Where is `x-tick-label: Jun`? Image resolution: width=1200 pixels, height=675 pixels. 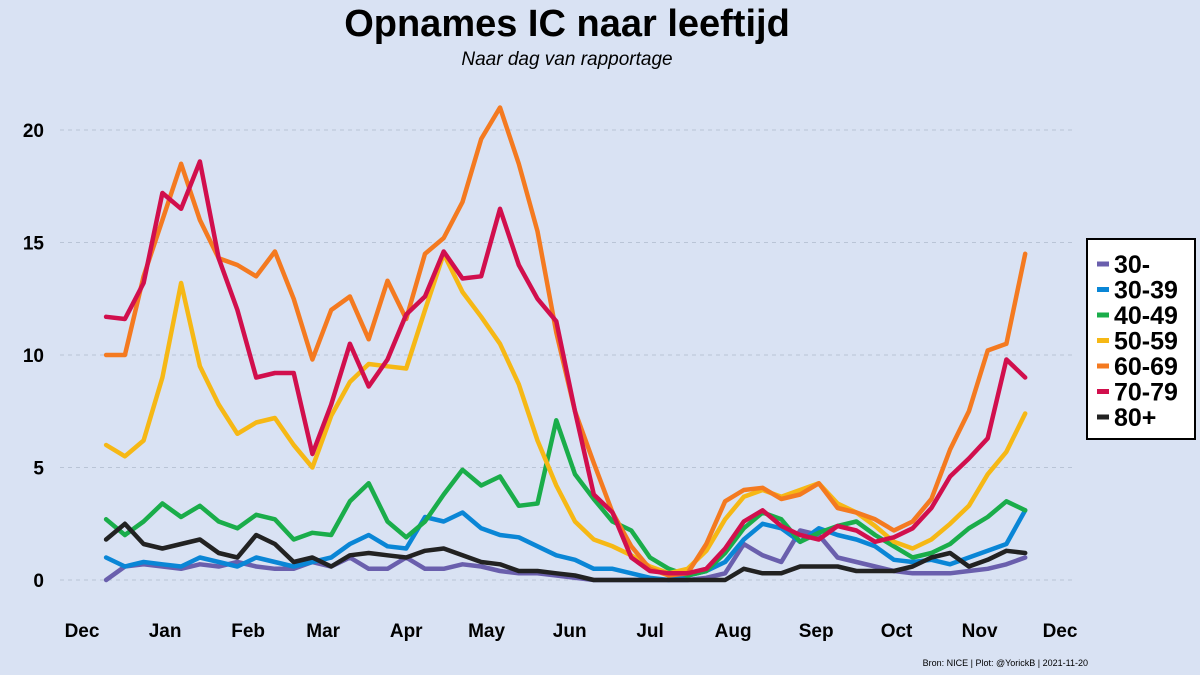
x-tick-label: Jun is located at coordinates (570, 631).